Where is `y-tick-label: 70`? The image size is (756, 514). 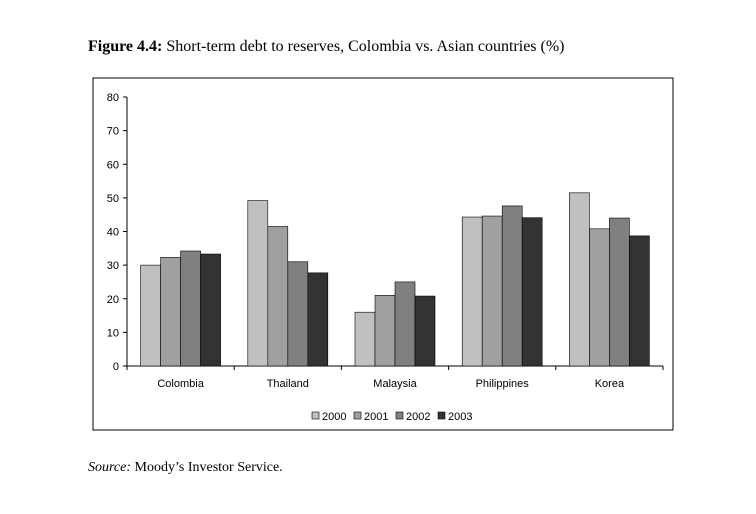
y-tick-label: 70 is located at coordinates (113, 132).